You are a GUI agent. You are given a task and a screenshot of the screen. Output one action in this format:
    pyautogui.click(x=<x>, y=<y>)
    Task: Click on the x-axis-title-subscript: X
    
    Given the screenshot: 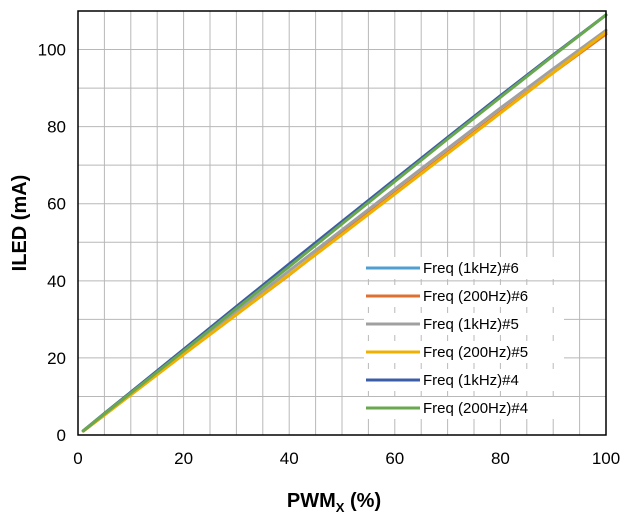 What is the action you would take?
    pyautogui.click(x=340, y=507)
    